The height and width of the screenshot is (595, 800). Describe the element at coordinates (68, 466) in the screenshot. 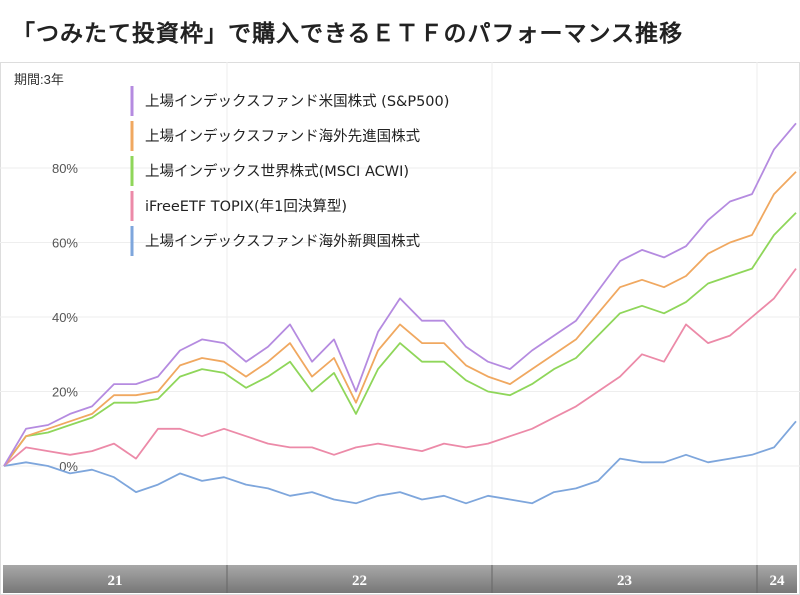

I see `y-tick-label: 0%` at that location.